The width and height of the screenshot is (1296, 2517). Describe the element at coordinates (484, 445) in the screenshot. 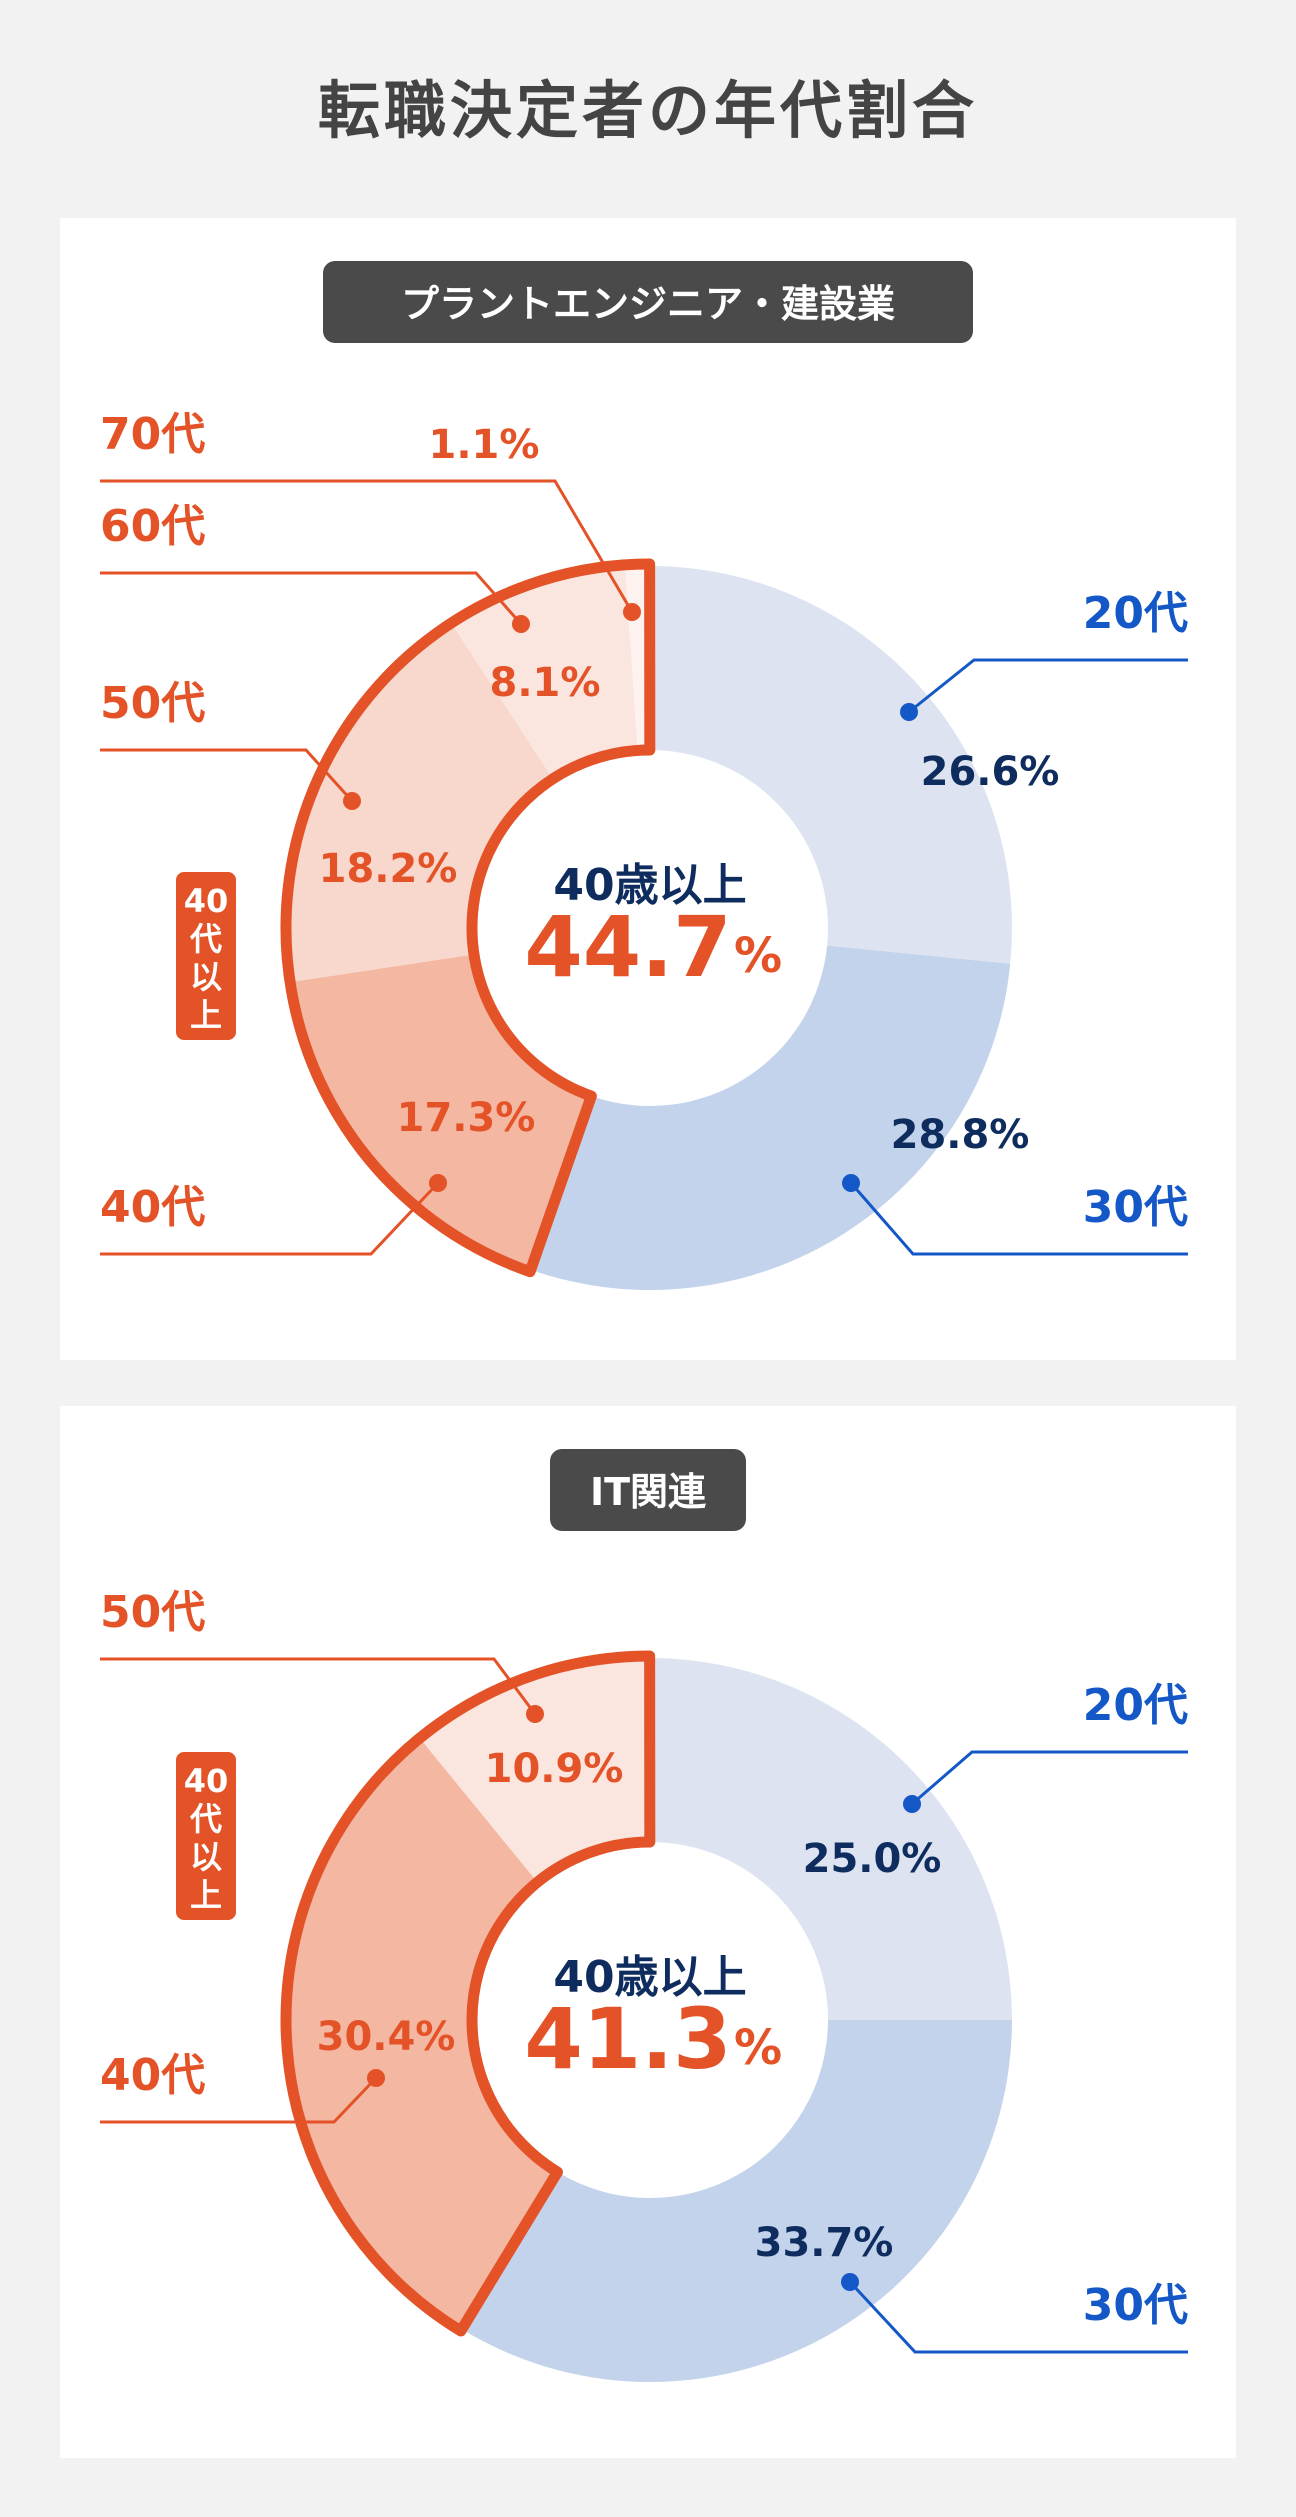

I see `slice-value: 1.1%` at that location.